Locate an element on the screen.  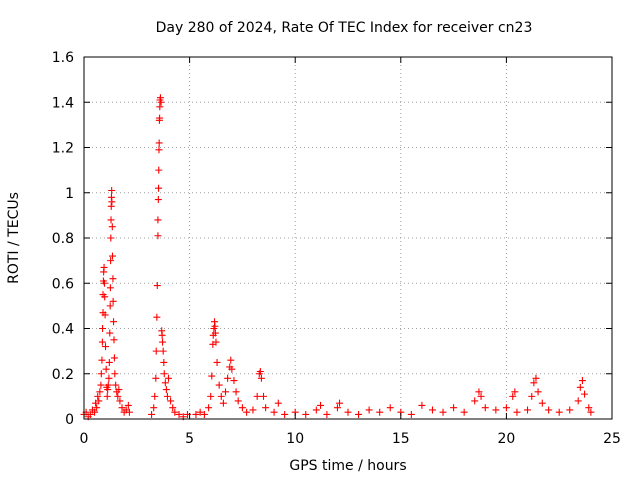
y-tick-label: 1.4 is located at coordinates (63, 103).